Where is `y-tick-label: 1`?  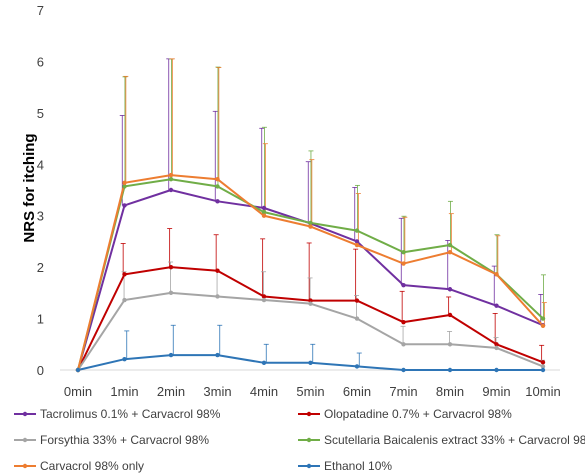 y-tick-label: 1 is located at coordinates (40, 319).